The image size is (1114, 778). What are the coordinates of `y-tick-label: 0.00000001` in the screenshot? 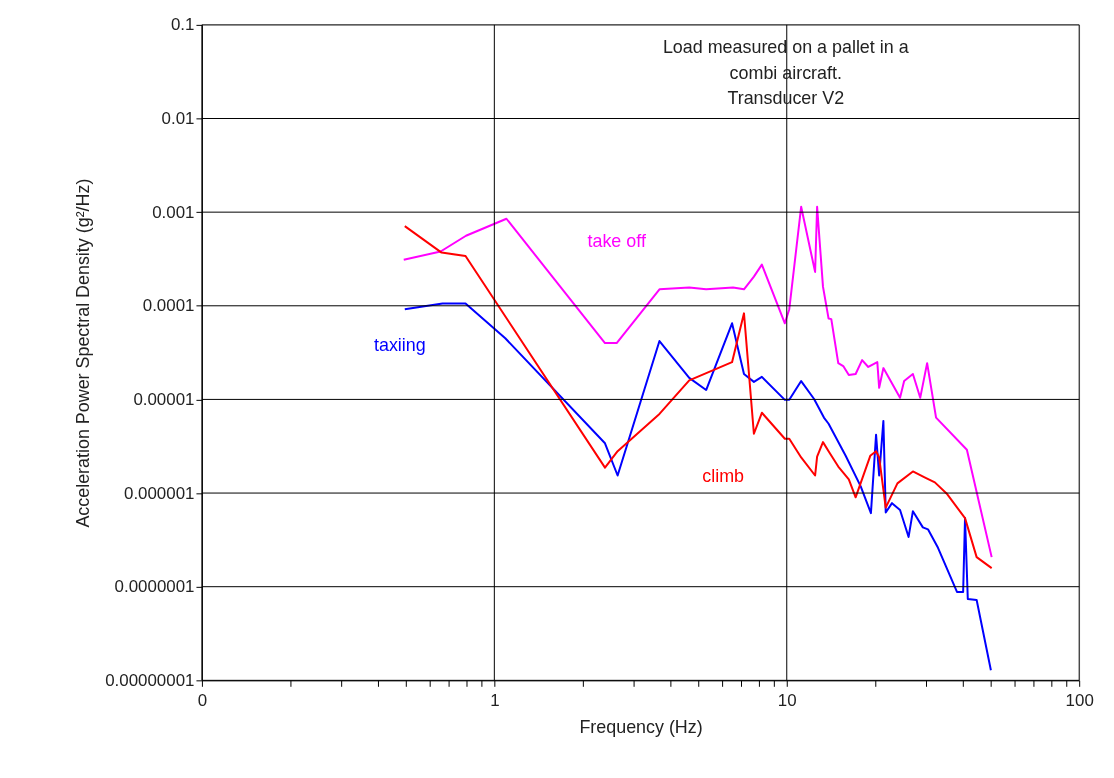 It's located at (150, 680).